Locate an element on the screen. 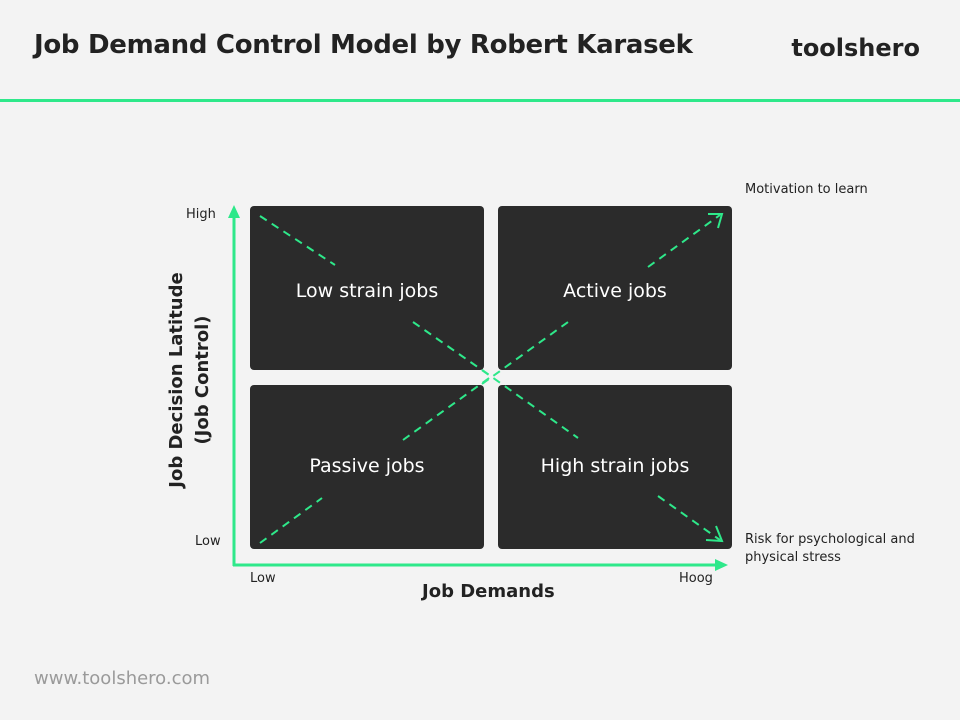 The image size is (960, 720). quadrant-label: High strain jobs is located at coordinates (615, 466).